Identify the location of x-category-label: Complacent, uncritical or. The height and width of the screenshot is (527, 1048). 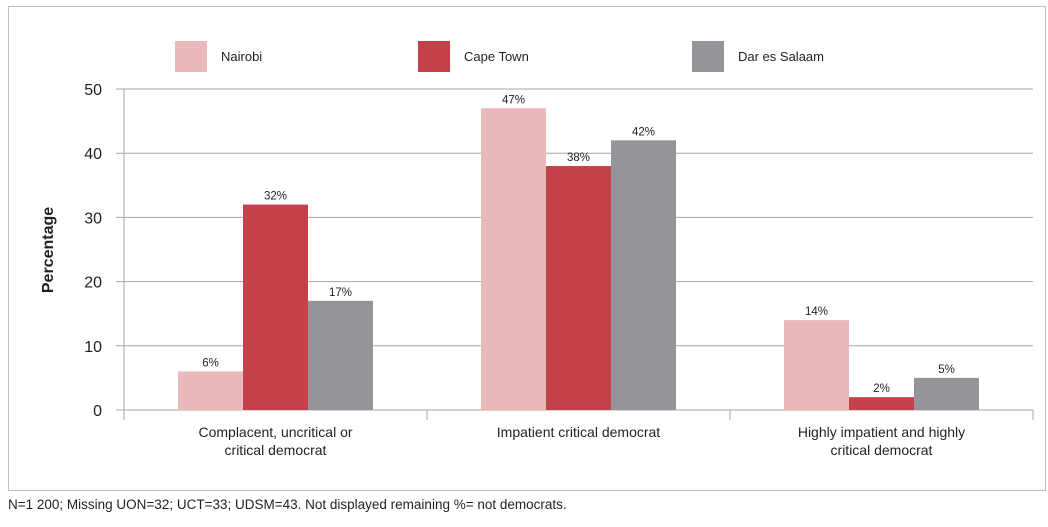
(275, 432).